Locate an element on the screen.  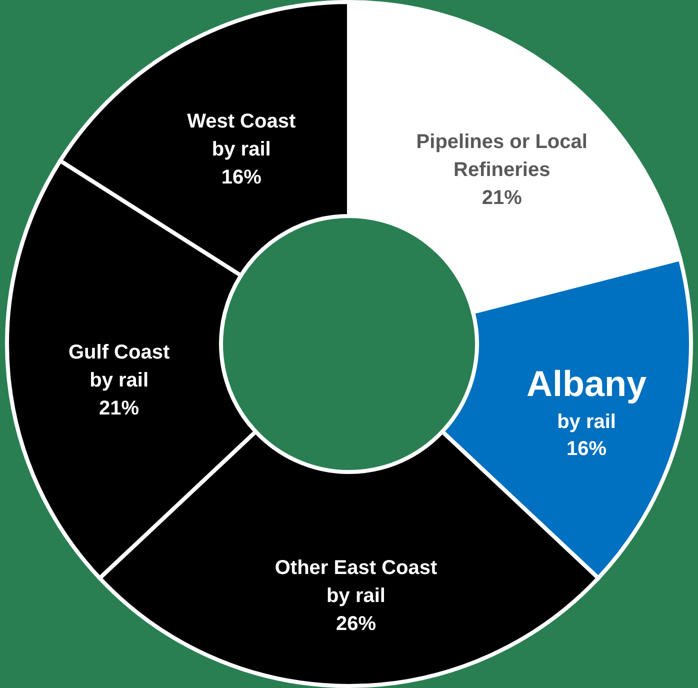
slice-label: Albany by rail is located at coordinates (586, 398).